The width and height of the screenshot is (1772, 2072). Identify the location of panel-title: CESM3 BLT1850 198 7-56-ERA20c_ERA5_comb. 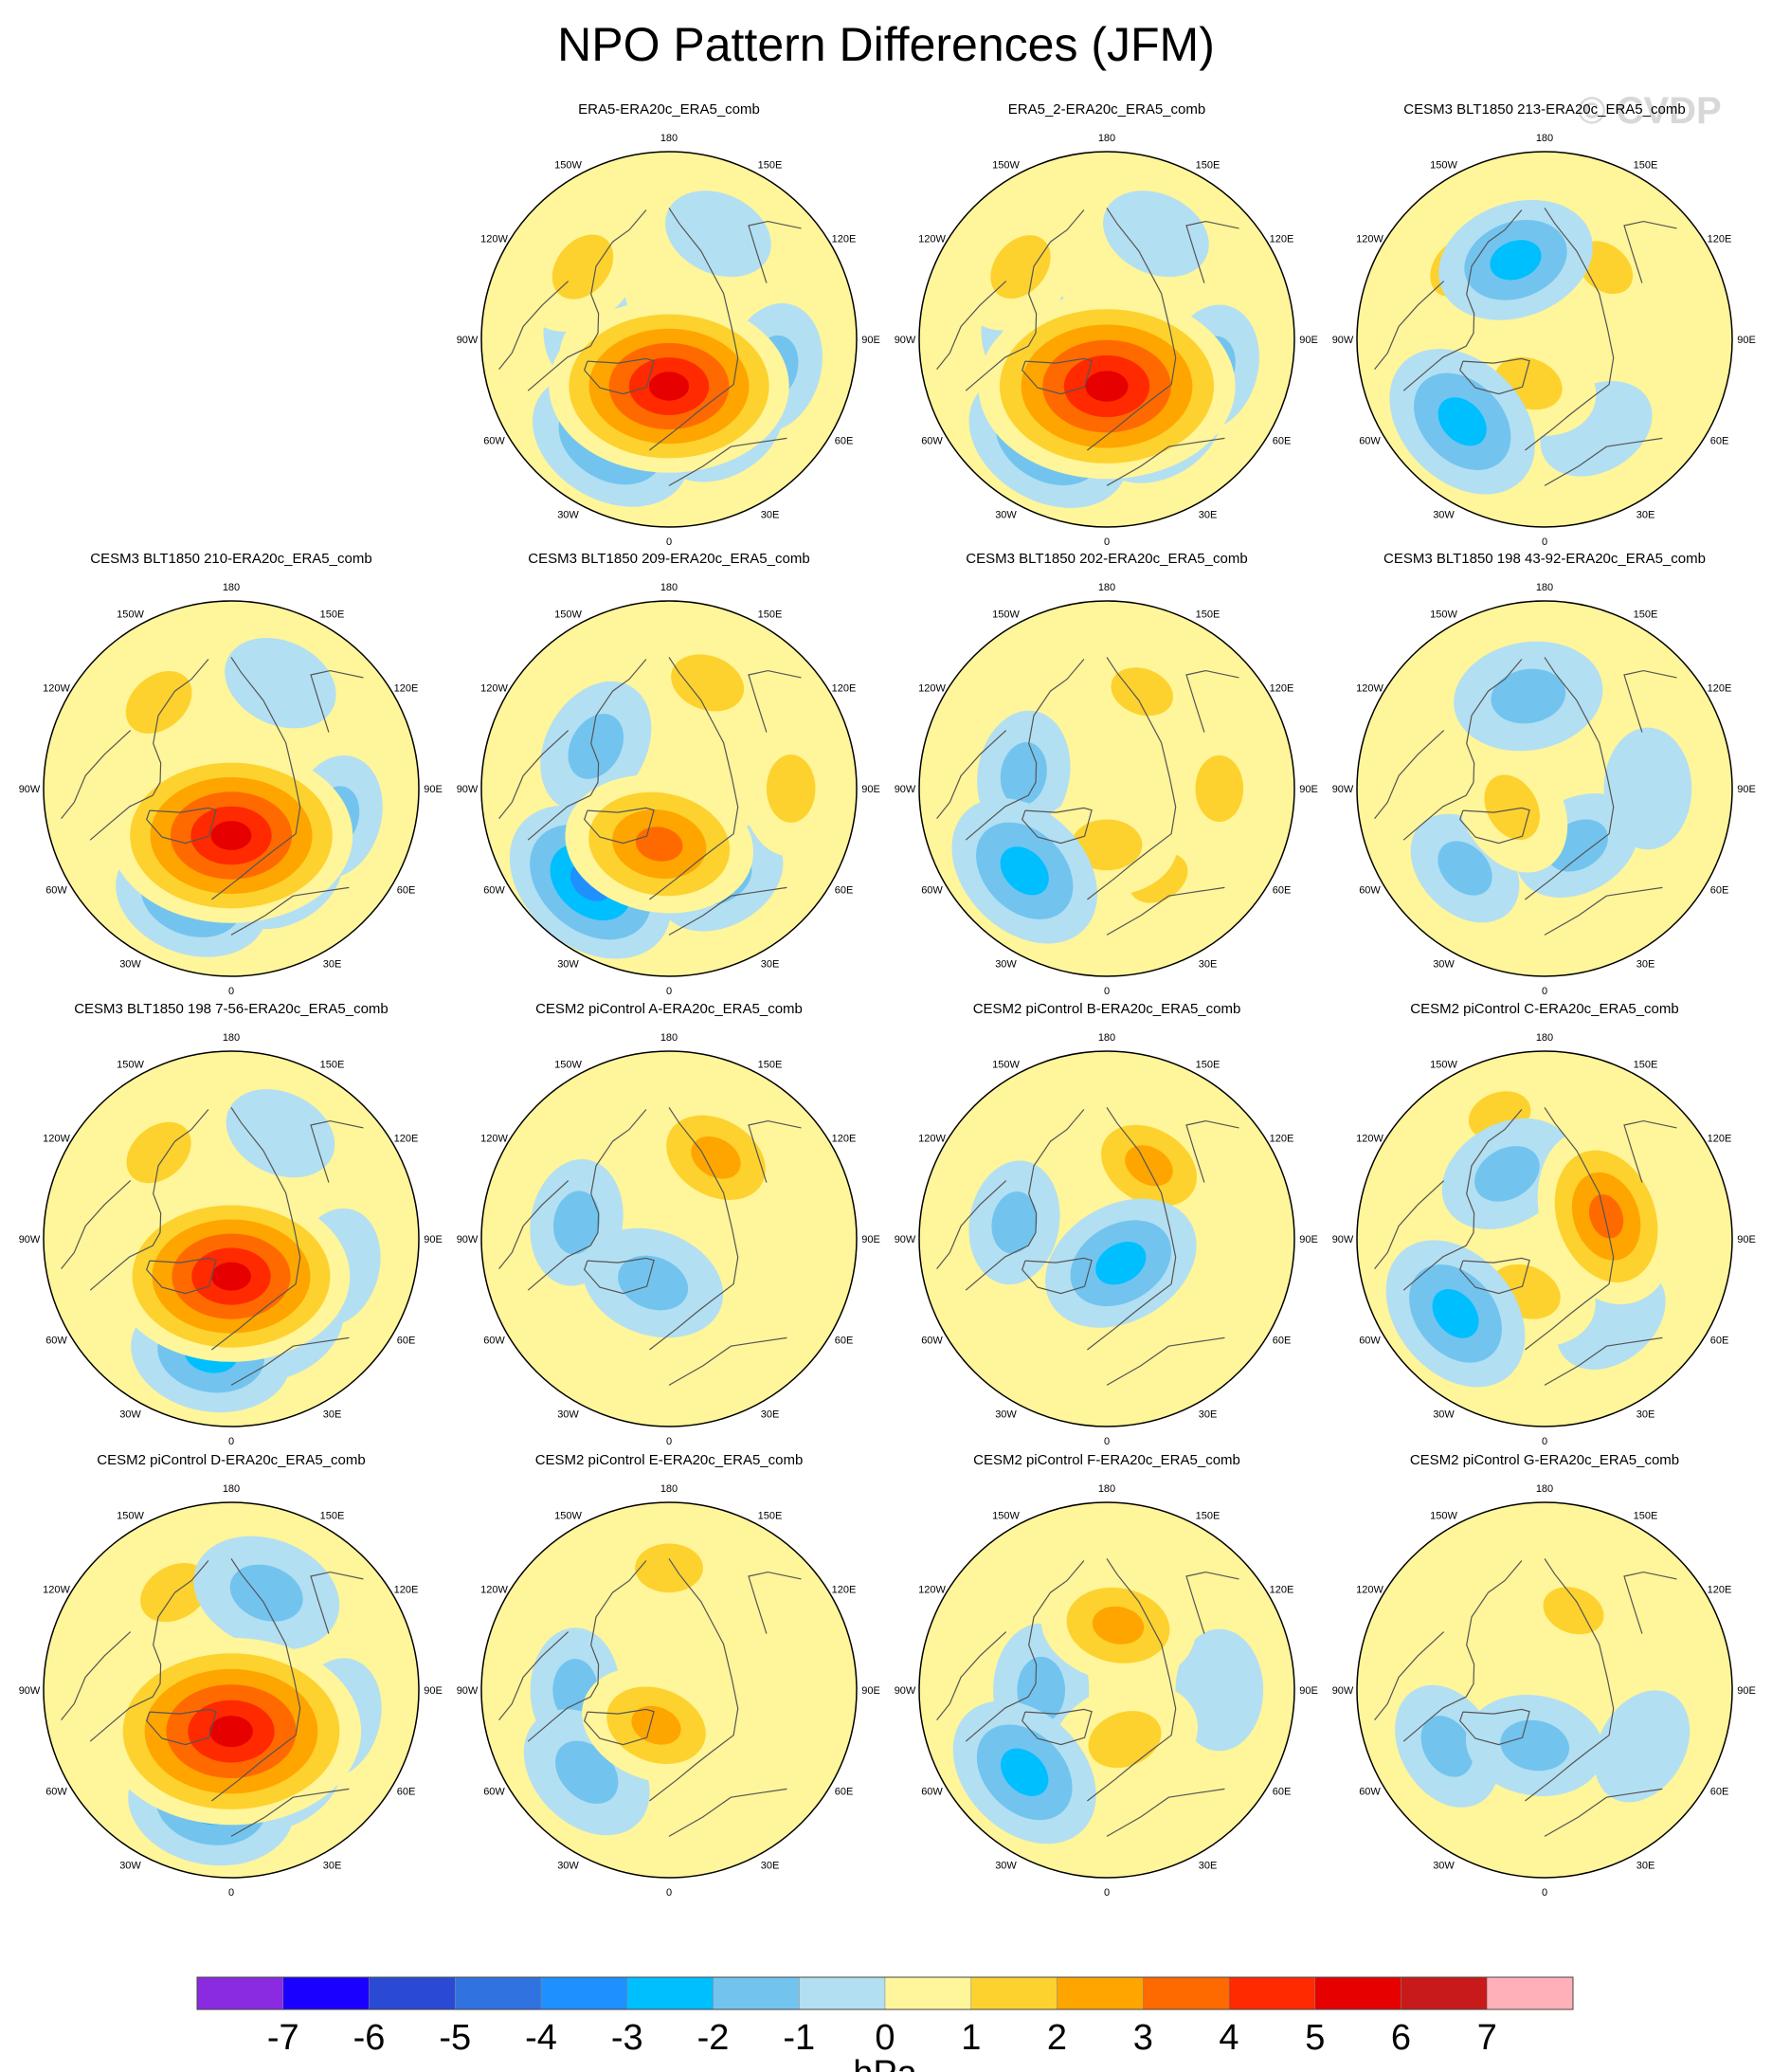
(231, 1009).